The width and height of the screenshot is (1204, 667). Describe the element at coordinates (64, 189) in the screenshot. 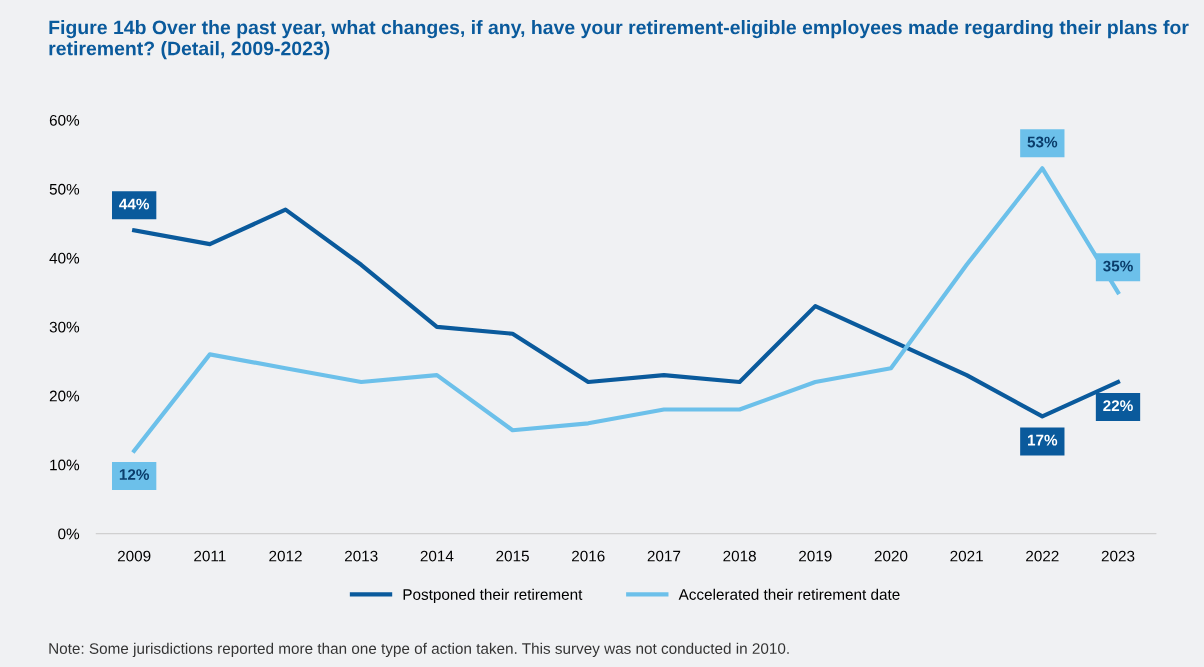

I see `y-tick-label: 50%` at that location.